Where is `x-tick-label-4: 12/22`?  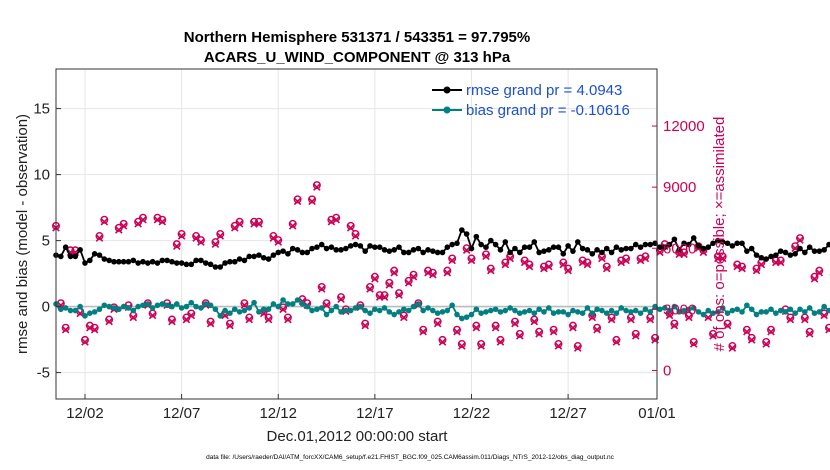 x-tick-label-4: 12/22 is located at coordinates (472, 413).